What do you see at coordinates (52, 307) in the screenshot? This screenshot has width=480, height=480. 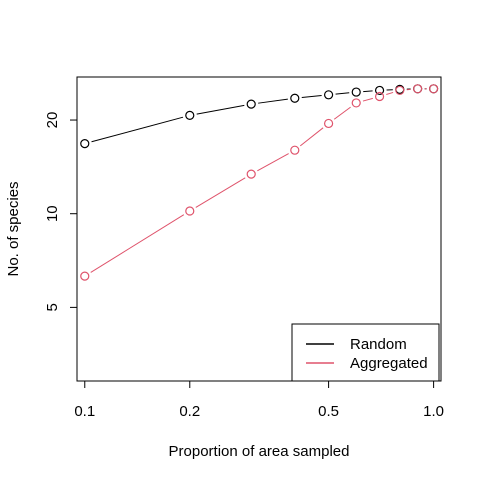 I see `y-tick-label: 5` at bounding box center [52, 307].